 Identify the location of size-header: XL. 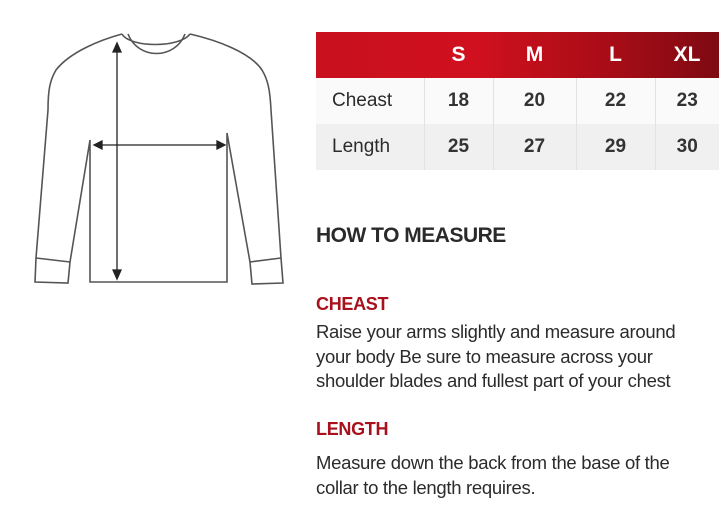
(687, 54).